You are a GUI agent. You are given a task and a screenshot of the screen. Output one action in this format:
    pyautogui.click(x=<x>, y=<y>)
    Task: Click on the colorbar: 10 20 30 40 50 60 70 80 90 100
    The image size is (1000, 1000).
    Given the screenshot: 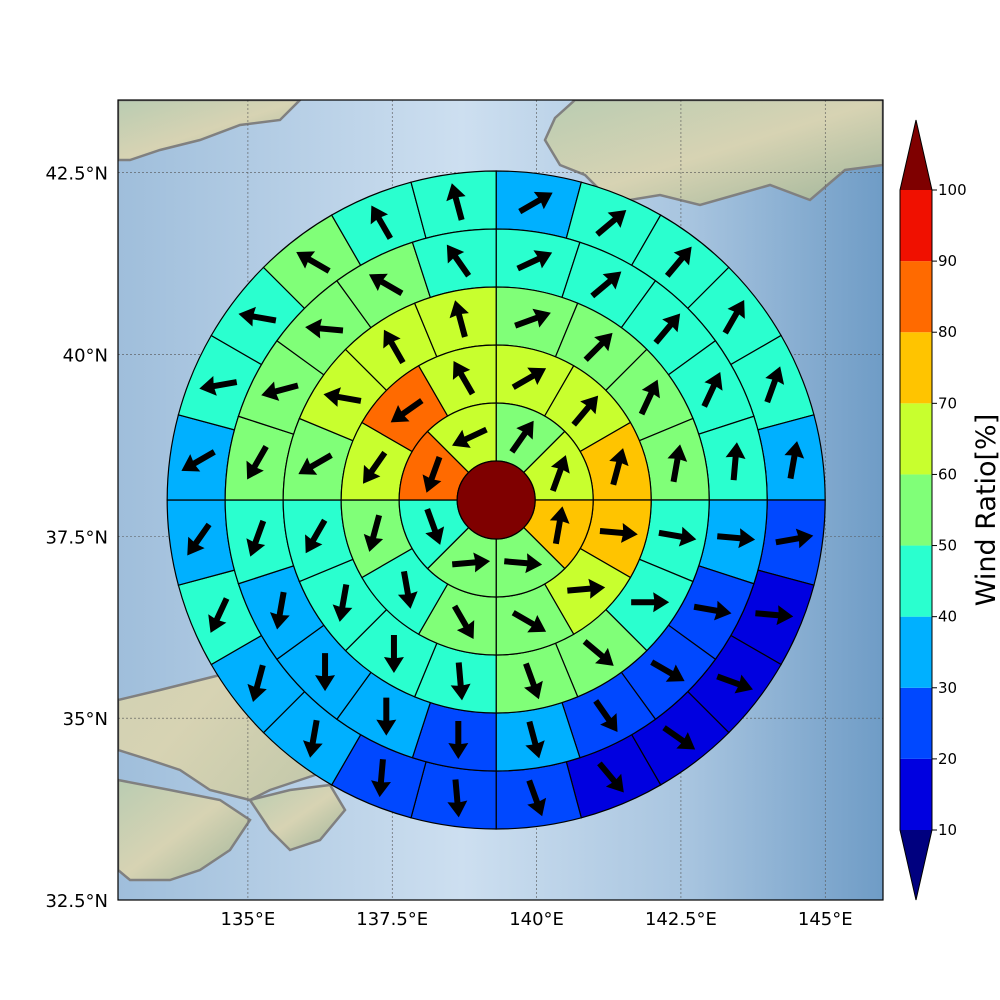 What is the action you would take?
    pyautogui.click(x=933, y=510)
    